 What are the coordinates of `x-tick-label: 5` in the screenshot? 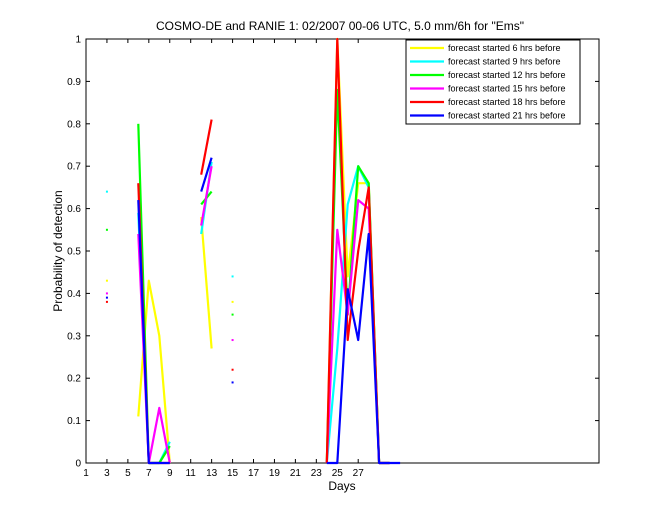 It's located at (128, 473).